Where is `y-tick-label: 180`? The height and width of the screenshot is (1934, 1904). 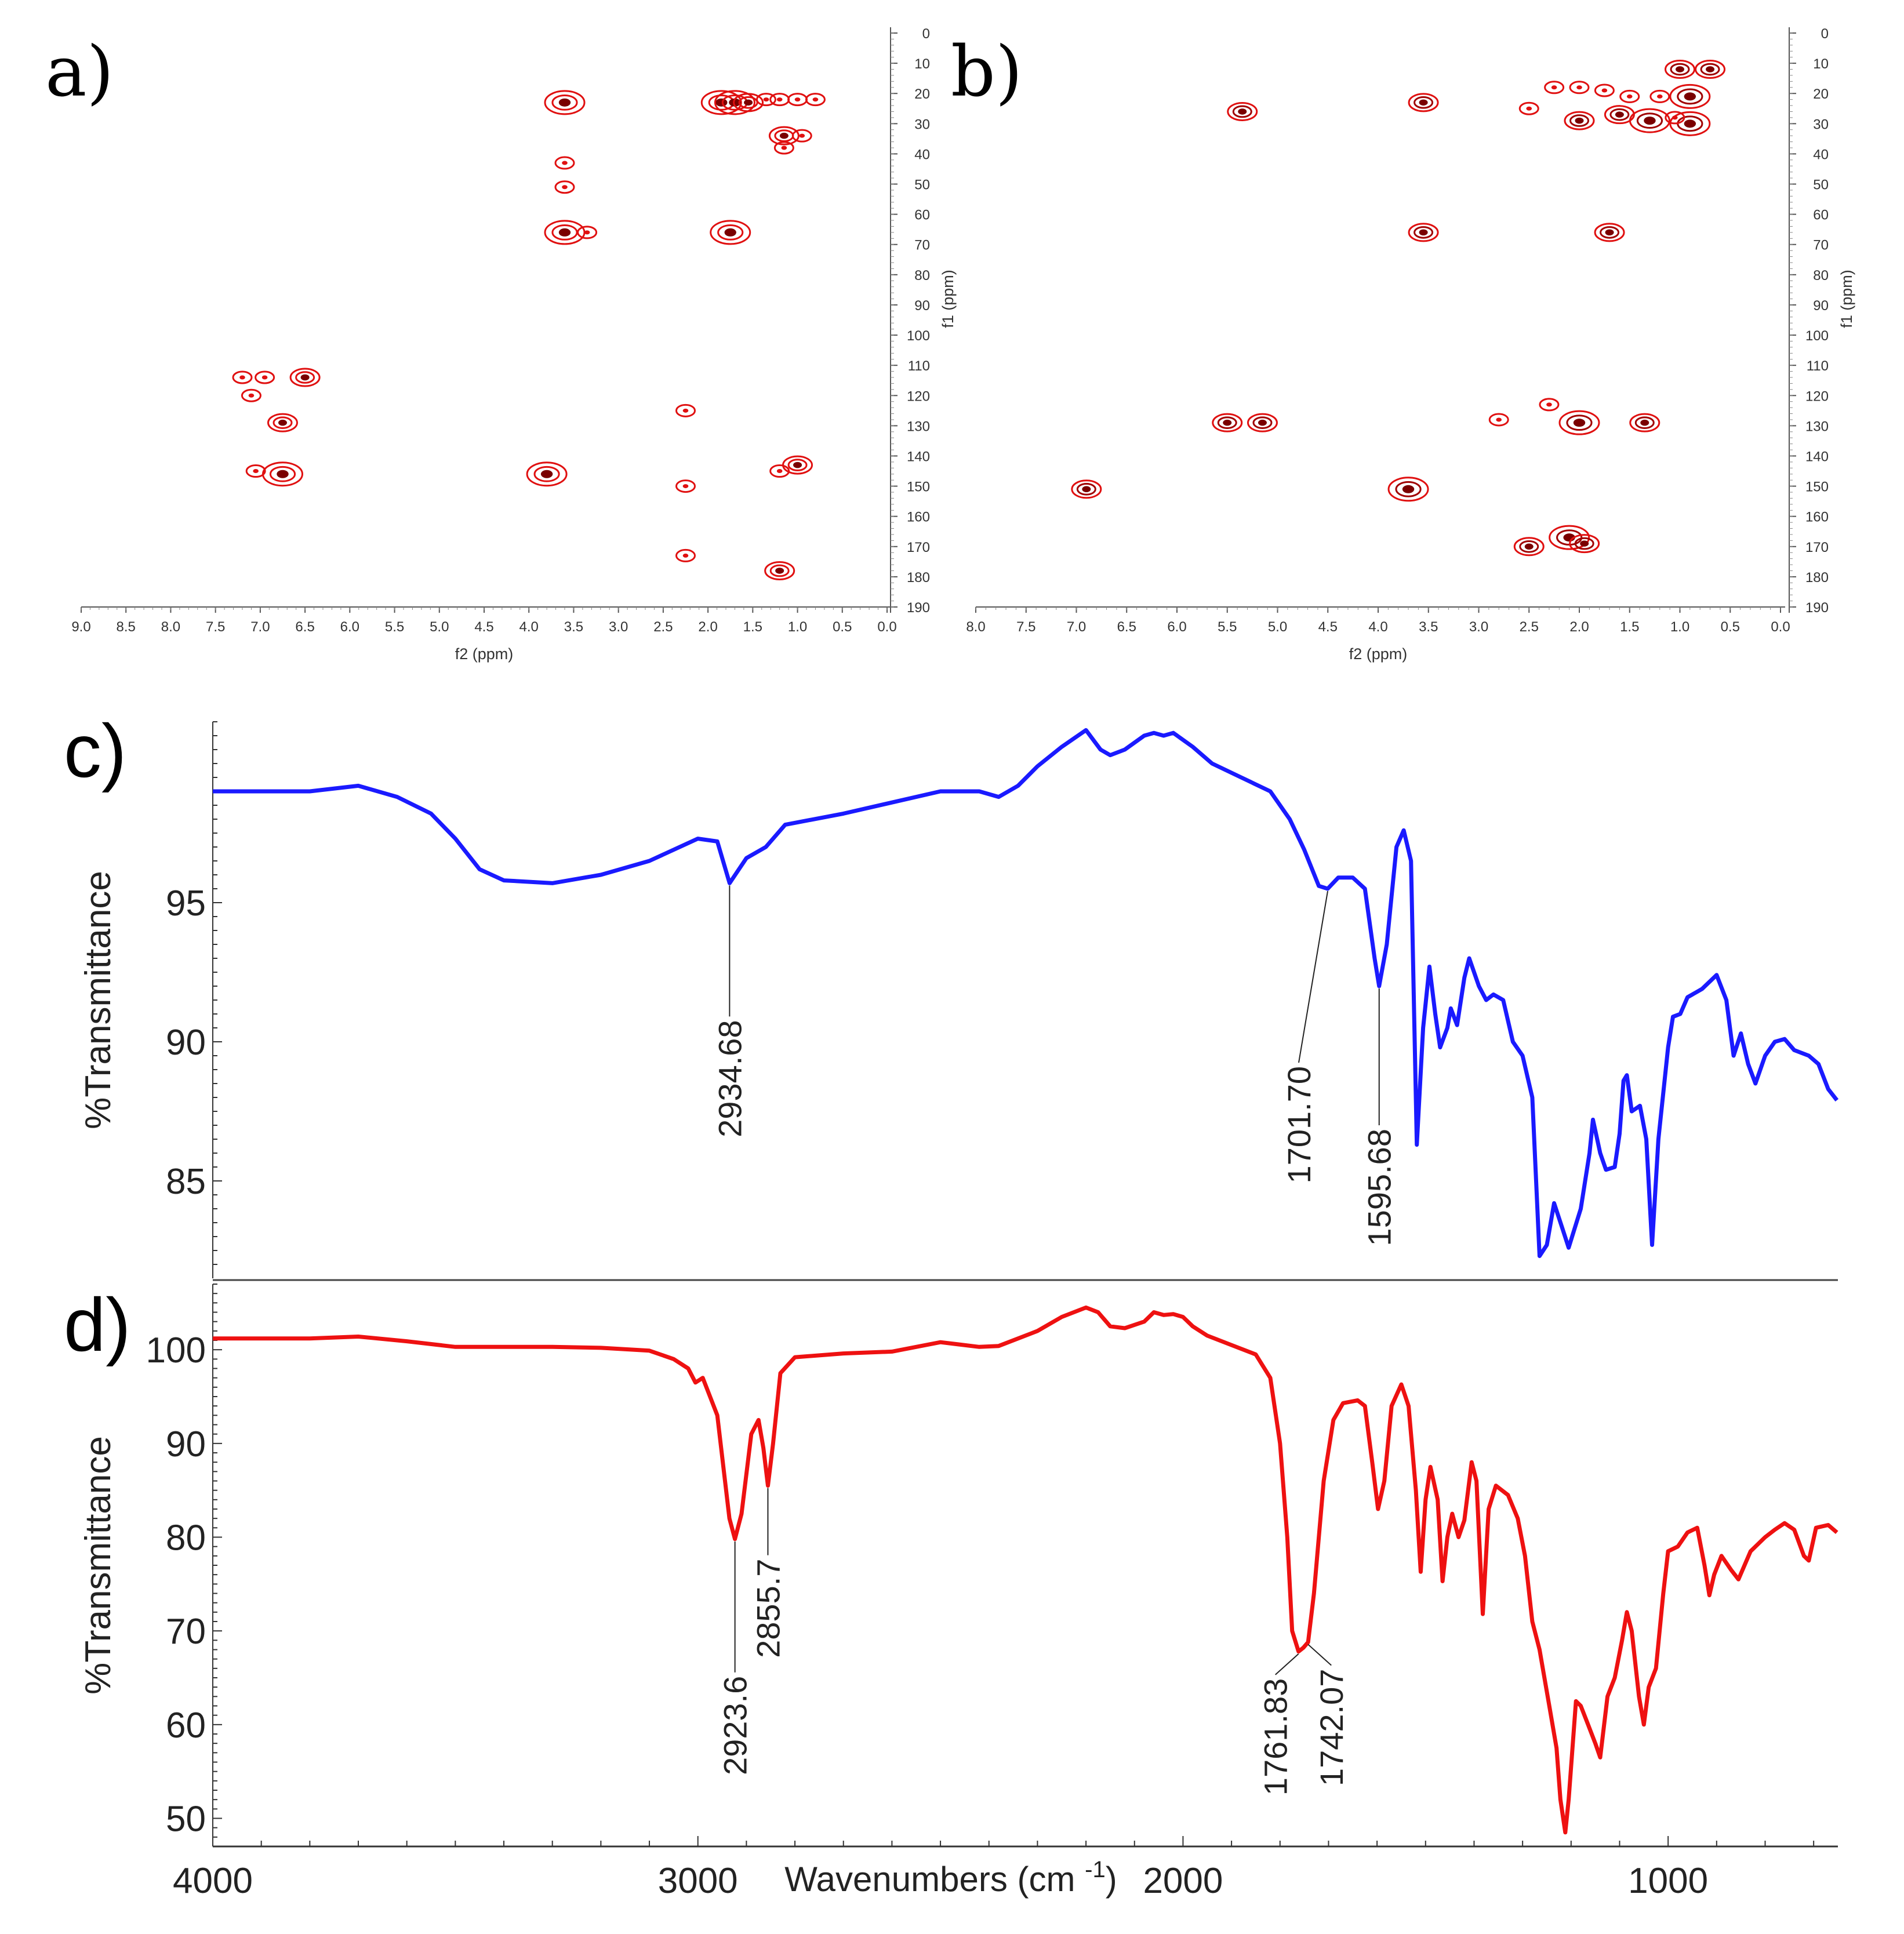 y-tick-label: 180 is located at coordinates (918, 578).